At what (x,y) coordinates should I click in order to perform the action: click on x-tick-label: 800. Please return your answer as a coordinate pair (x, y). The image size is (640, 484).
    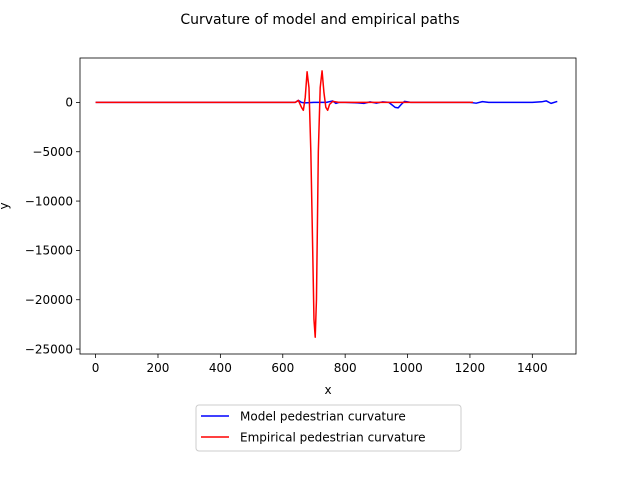
    Looking at the image, I should click on (345, 368).